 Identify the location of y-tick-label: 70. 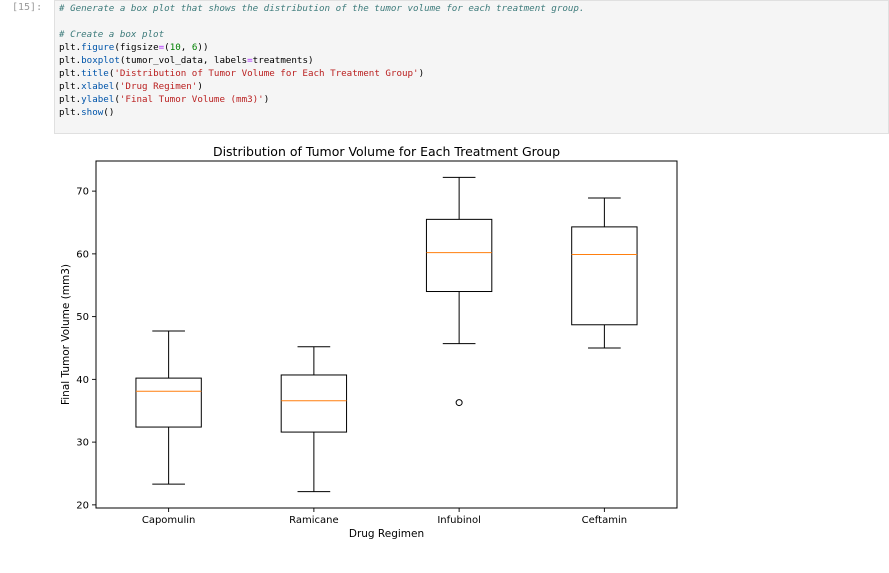
(82, 192).